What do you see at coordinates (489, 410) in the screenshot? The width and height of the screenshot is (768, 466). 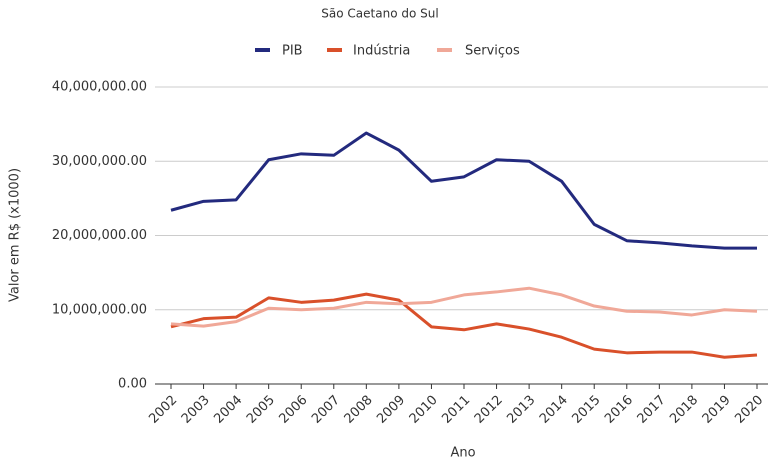 I see `x-tick-label: 2012` at bounding box center [489, 410].